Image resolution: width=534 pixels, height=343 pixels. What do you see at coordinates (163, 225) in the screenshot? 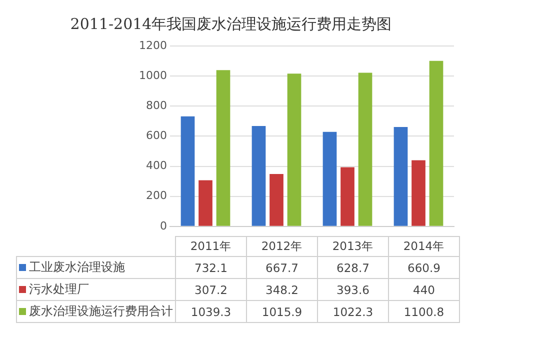
I see `y-tick-label: 0` at bounding box center [163, 225].